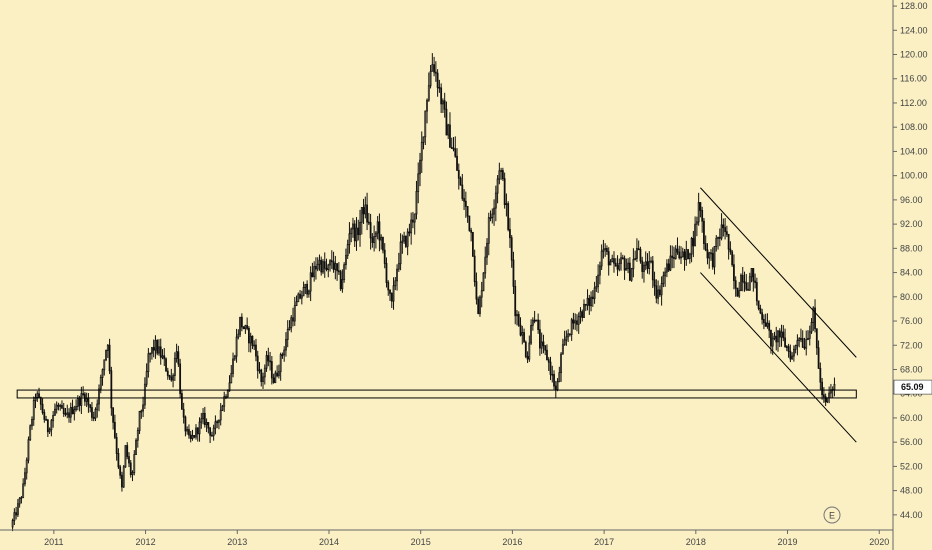 The width and height of the screenshot is (932, 550). What do you see at coordinates (778, 357) in the screenshot?
I see `channel-lower-trendline` at bounding box center [778, 357].